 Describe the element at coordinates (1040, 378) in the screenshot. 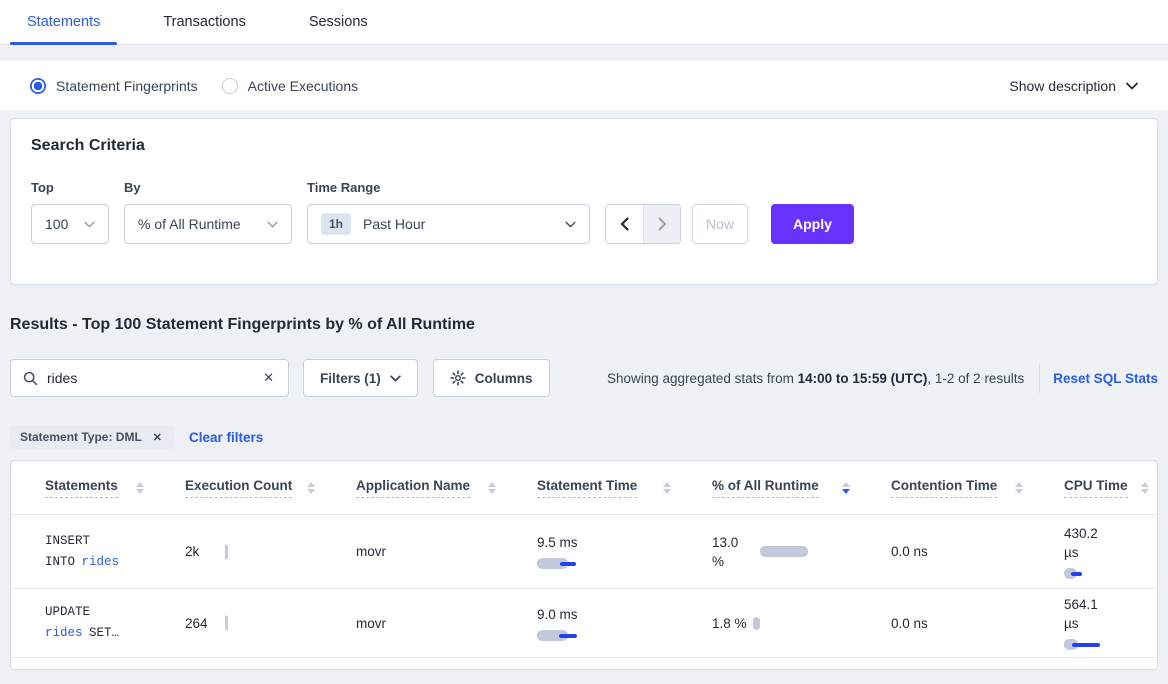

I see `vertical-divider` at that location.